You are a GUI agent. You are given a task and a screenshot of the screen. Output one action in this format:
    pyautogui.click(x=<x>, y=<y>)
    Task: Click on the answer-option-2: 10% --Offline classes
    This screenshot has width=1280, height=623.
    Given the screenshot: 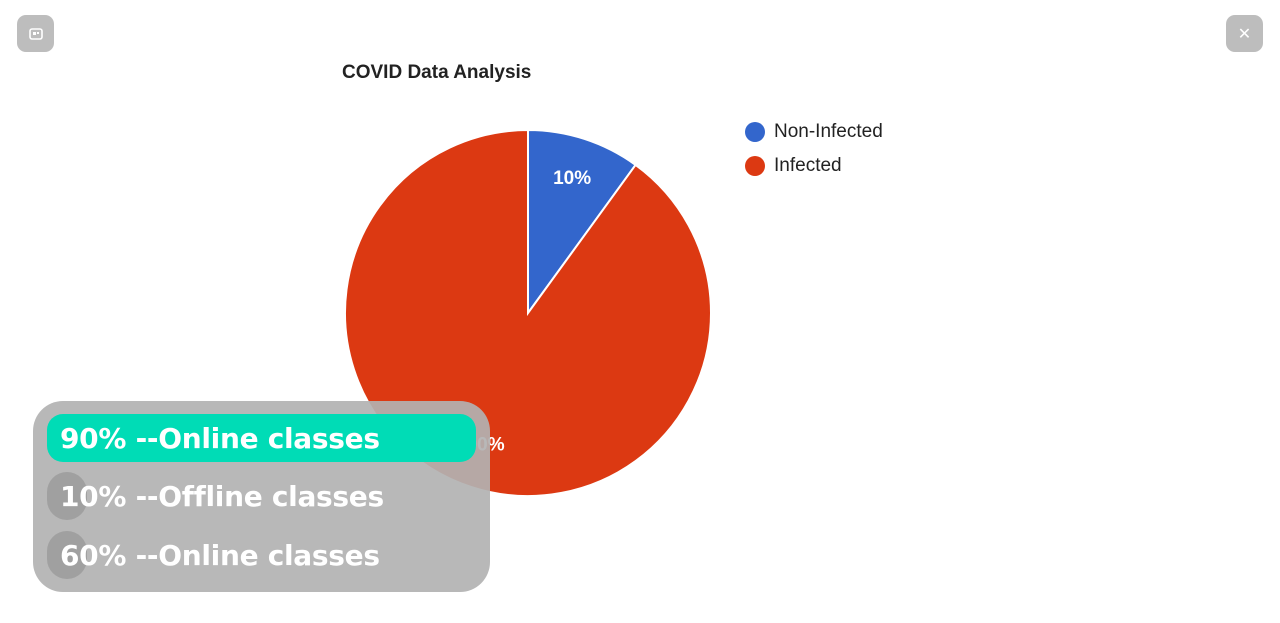 What is the action you would take?
    pyautogui.click(x=215, y=496)
    